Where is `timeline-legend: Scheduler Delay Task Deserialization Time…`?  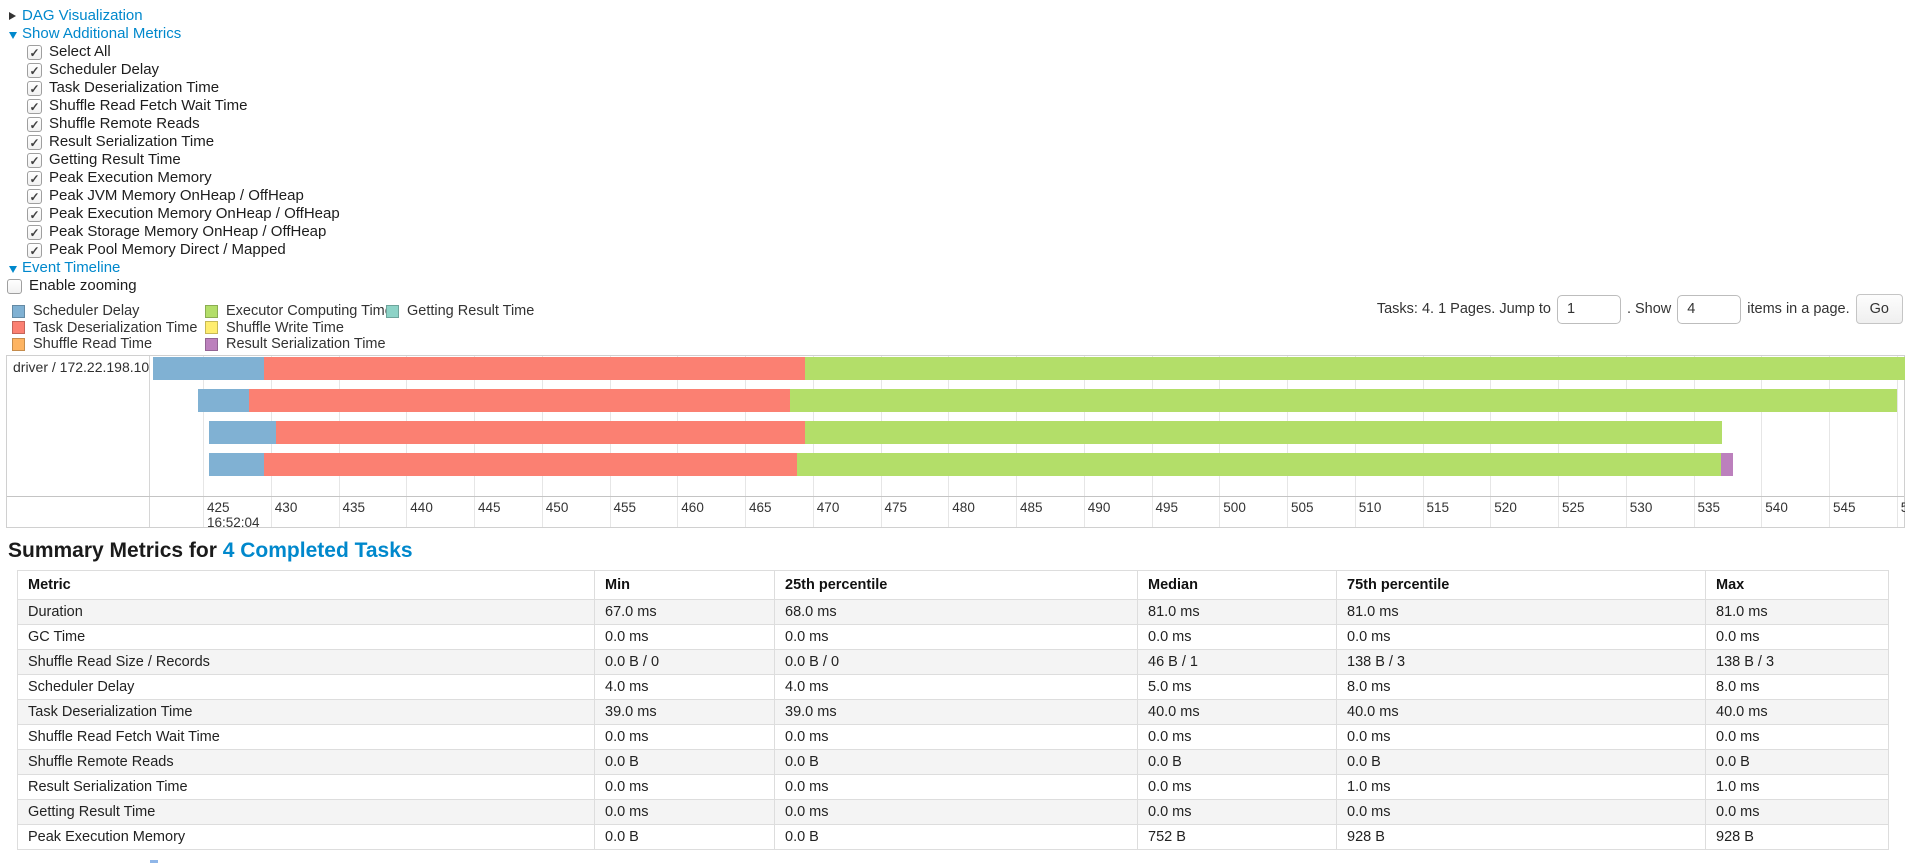 timeline-legend: Scheduler Delay Task Deserialization Time… is located at coordinates (273, 328).